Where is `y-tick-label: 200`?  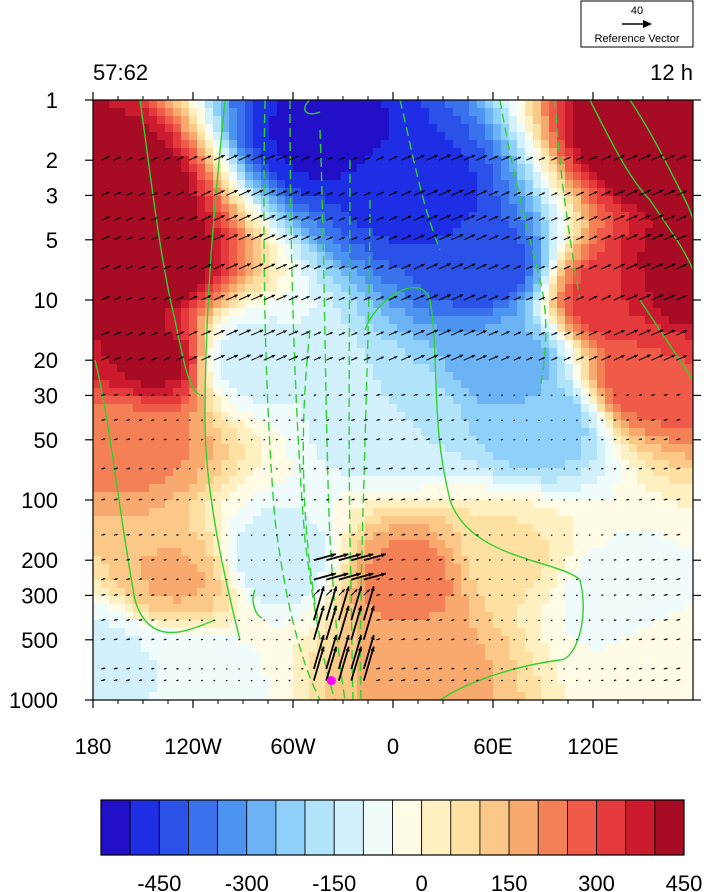 y-tick-label: 200 is located at coordinates (39, 560).